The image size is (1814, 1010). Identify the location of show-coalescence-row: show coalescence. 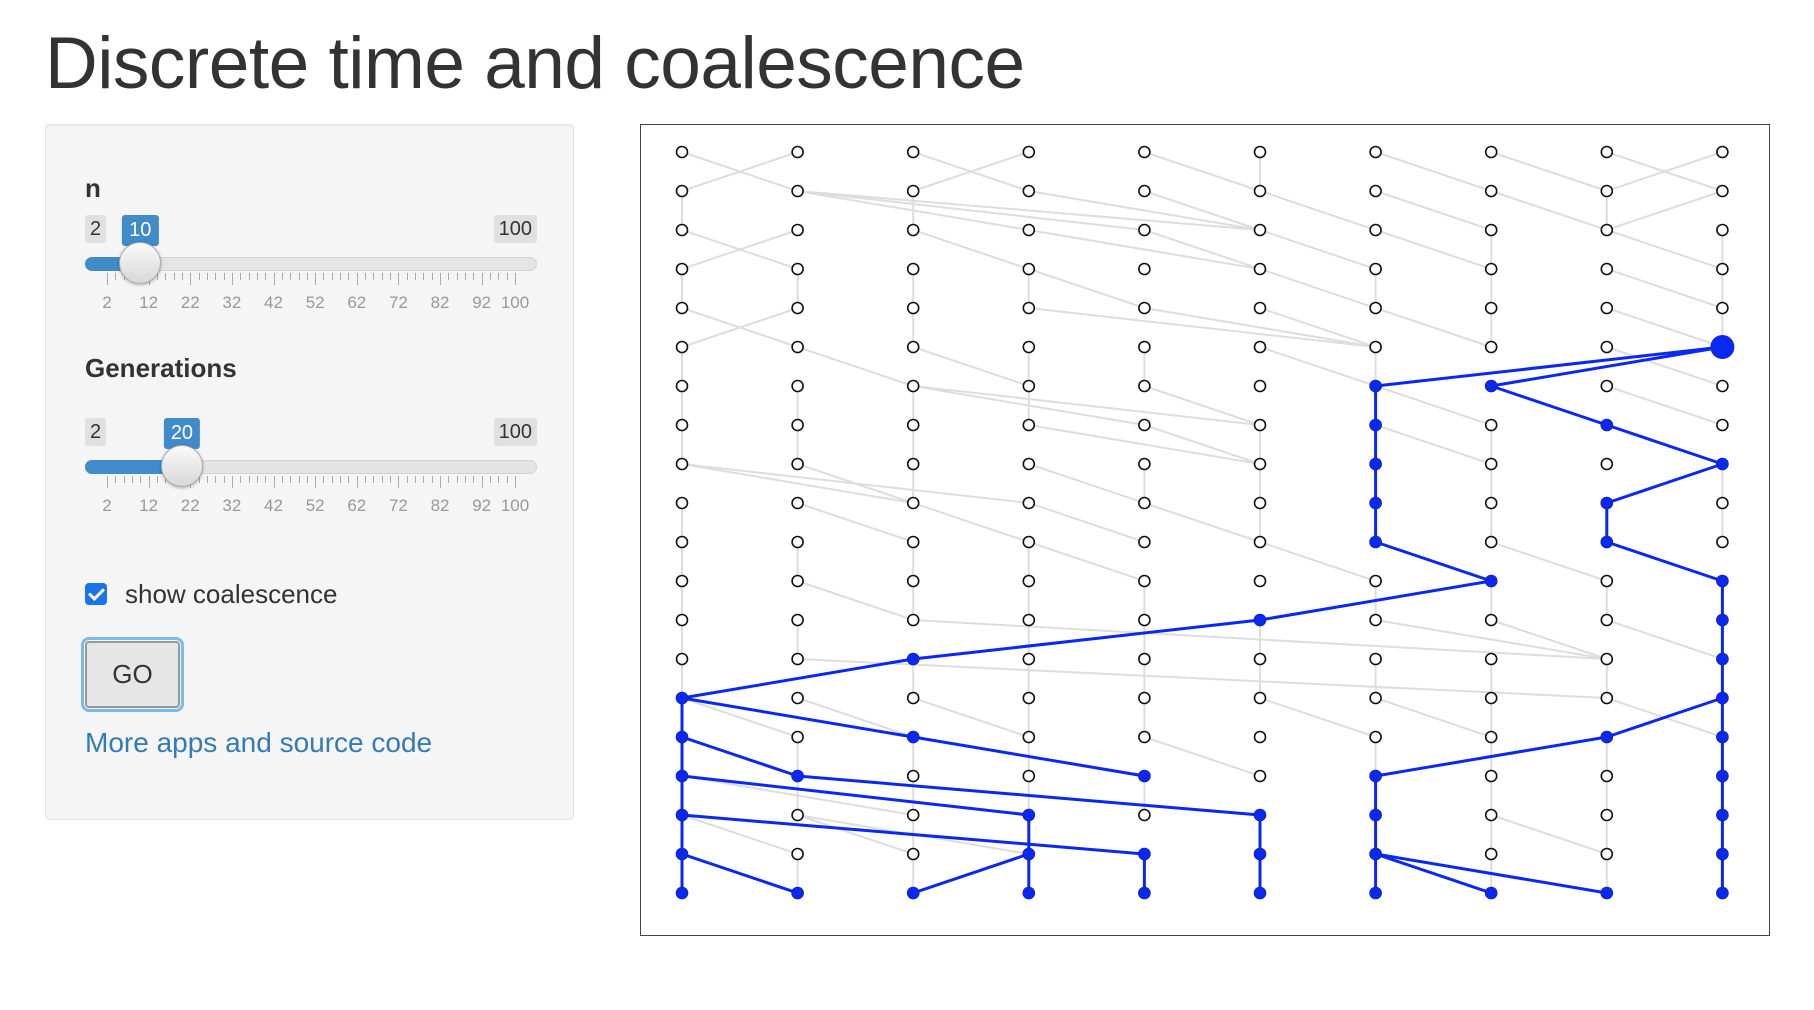
(211, 594).